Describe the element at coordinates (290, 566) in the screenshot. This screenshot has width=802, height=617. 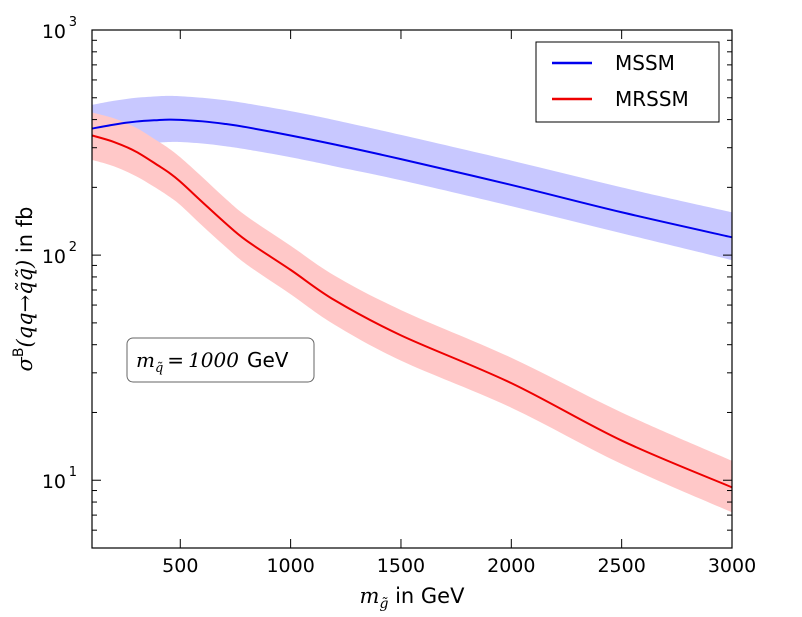
I see `x-tick-label: 1000` at that location.